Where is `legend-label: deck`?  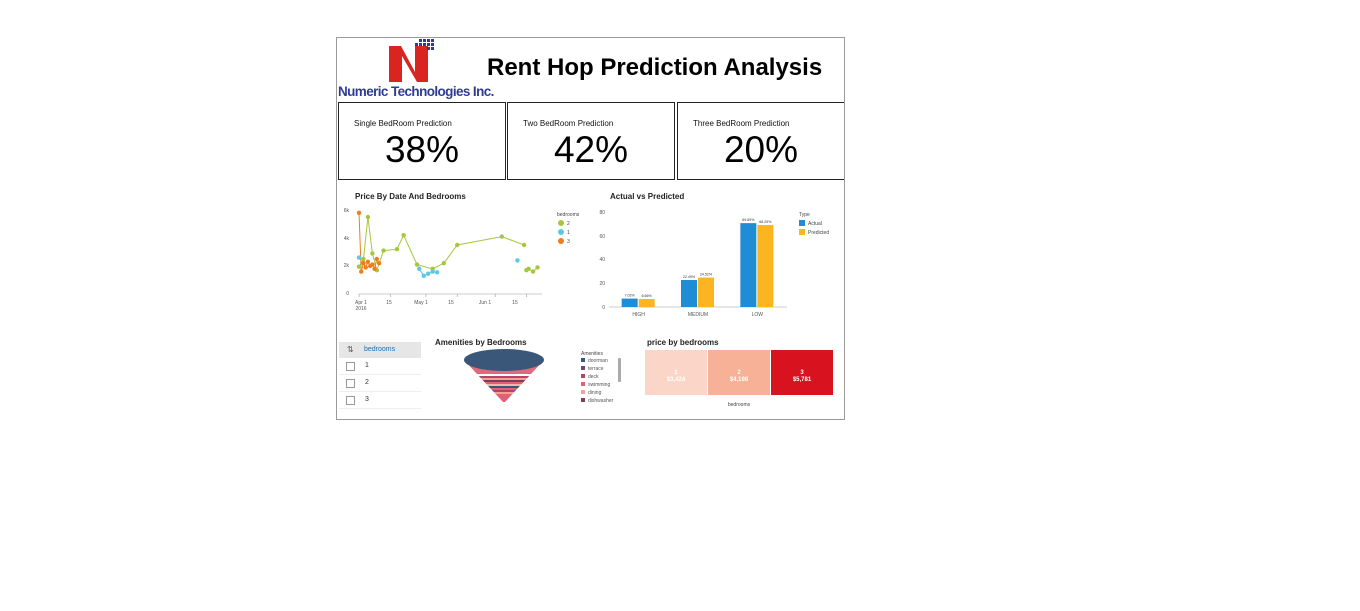 legend-label: deck is located at coordinates (593, 377).